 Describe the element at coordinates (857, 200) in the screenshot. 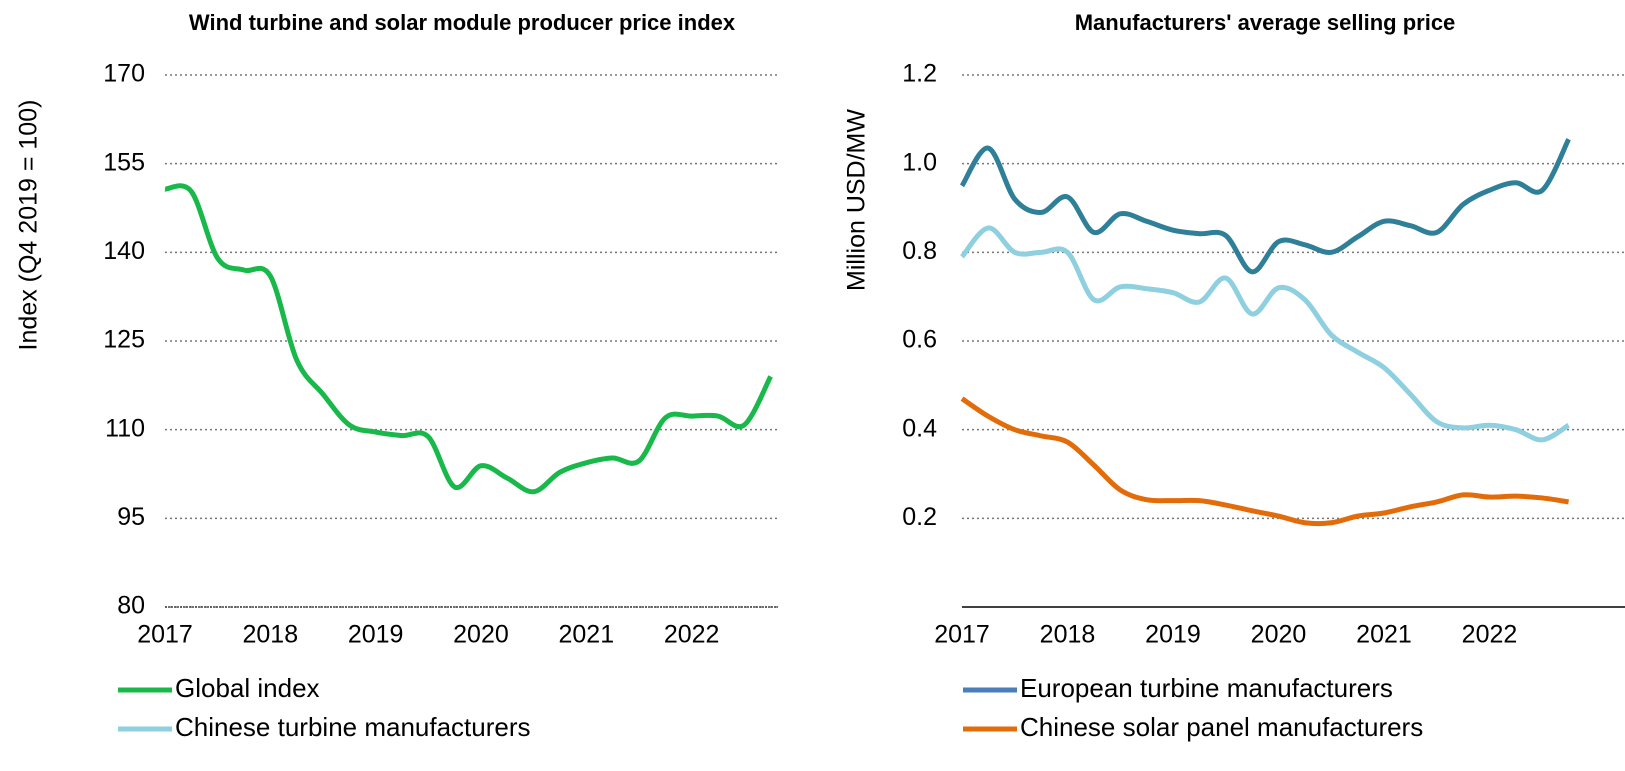

I see `y-axis-label: Million USD/MW` at that location.